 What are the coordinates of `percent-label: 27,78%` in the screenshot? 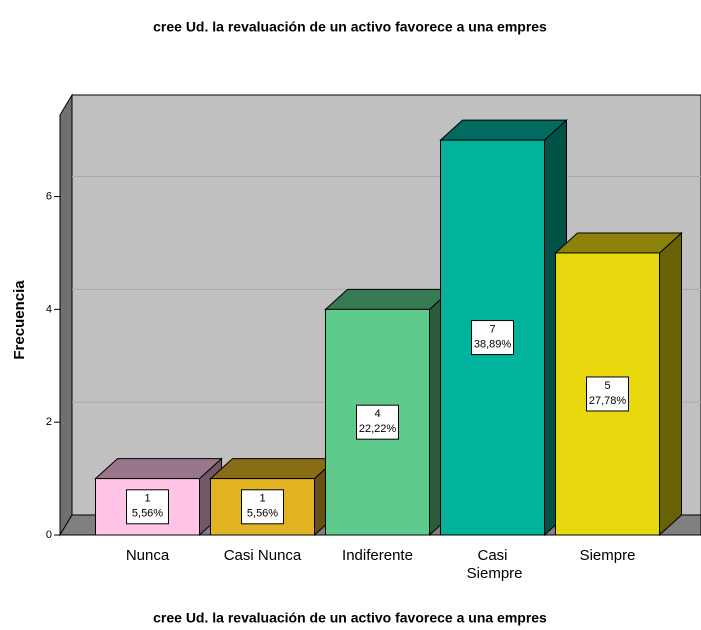 It's located at (608, 401).